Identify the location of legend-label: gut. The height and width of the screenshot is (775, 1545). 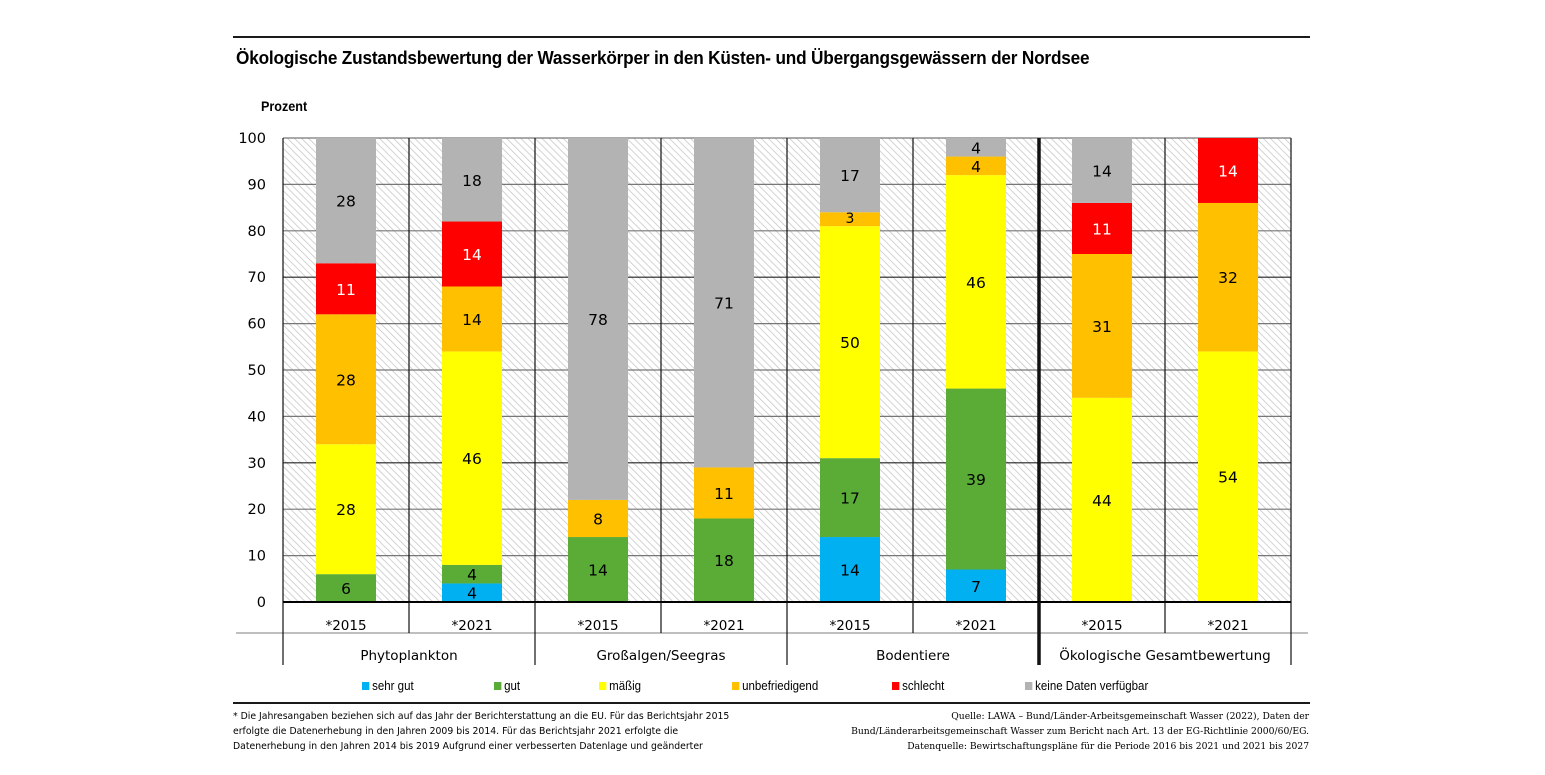
(512, 686).